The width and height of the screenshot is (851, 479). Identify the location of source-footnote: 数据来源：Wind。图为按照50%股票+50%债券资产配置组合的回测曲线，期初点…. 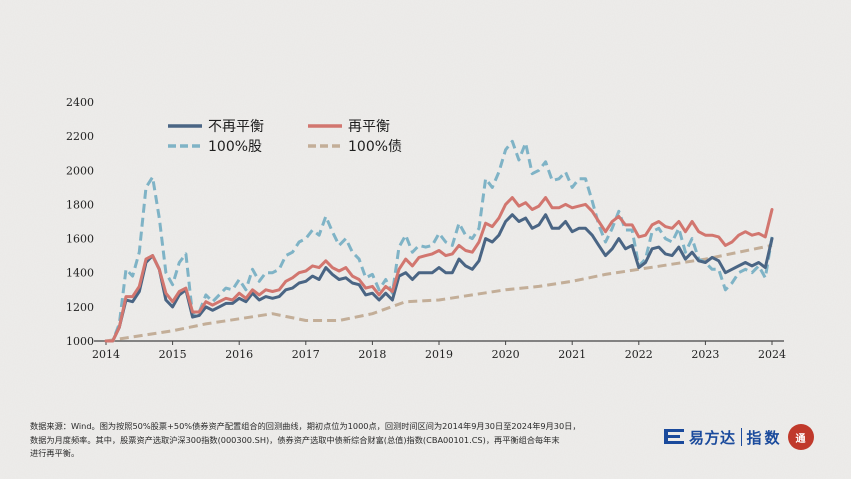
(330, 440).